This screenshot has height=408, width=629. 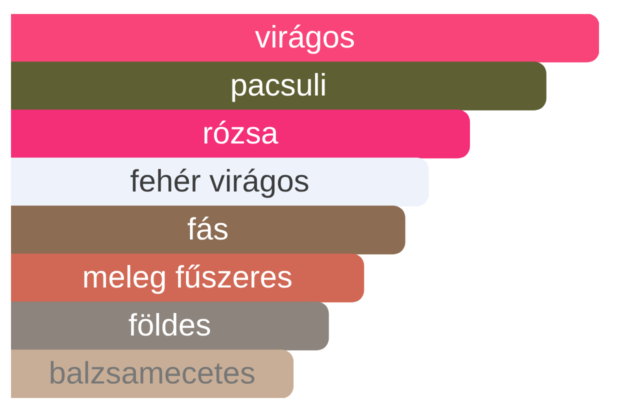 I want to click on y-tick-label: virágos, so click(x=305, y=37).